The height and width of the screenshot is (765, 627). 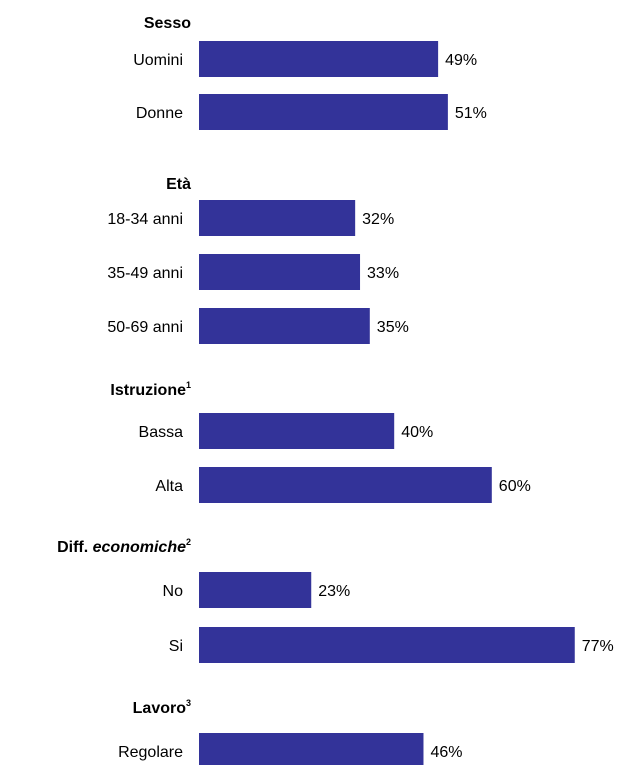 What do you see at coordinates (345, 485) in the screenshot?
I see `bar-alta` at bounding box center [345, 485].